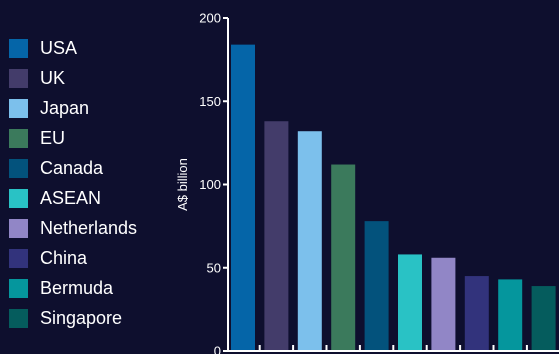 The width and height of the screenshot is (559, 354). What do you see at coordinates (89, 138) in the screenshot?
I see `legend-item: EU` at bounding box center [89, 138].